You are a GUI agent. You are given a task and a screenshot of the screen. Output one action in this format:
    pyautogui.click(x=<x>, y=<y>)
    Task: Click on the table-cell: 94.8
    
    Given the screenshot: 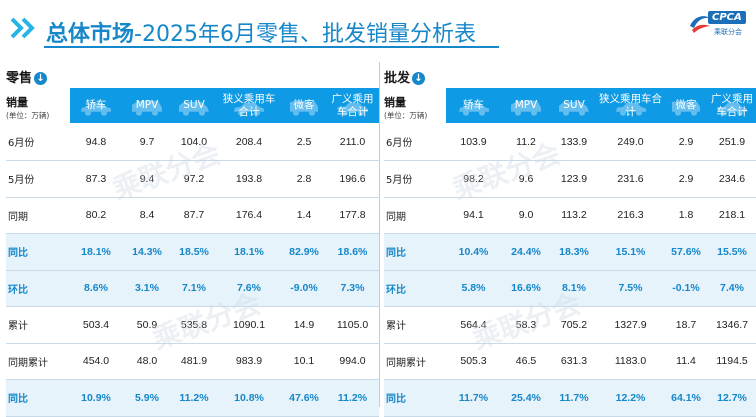 What is the action you would take?
    pyautogui.click(x=96, y=142)
    